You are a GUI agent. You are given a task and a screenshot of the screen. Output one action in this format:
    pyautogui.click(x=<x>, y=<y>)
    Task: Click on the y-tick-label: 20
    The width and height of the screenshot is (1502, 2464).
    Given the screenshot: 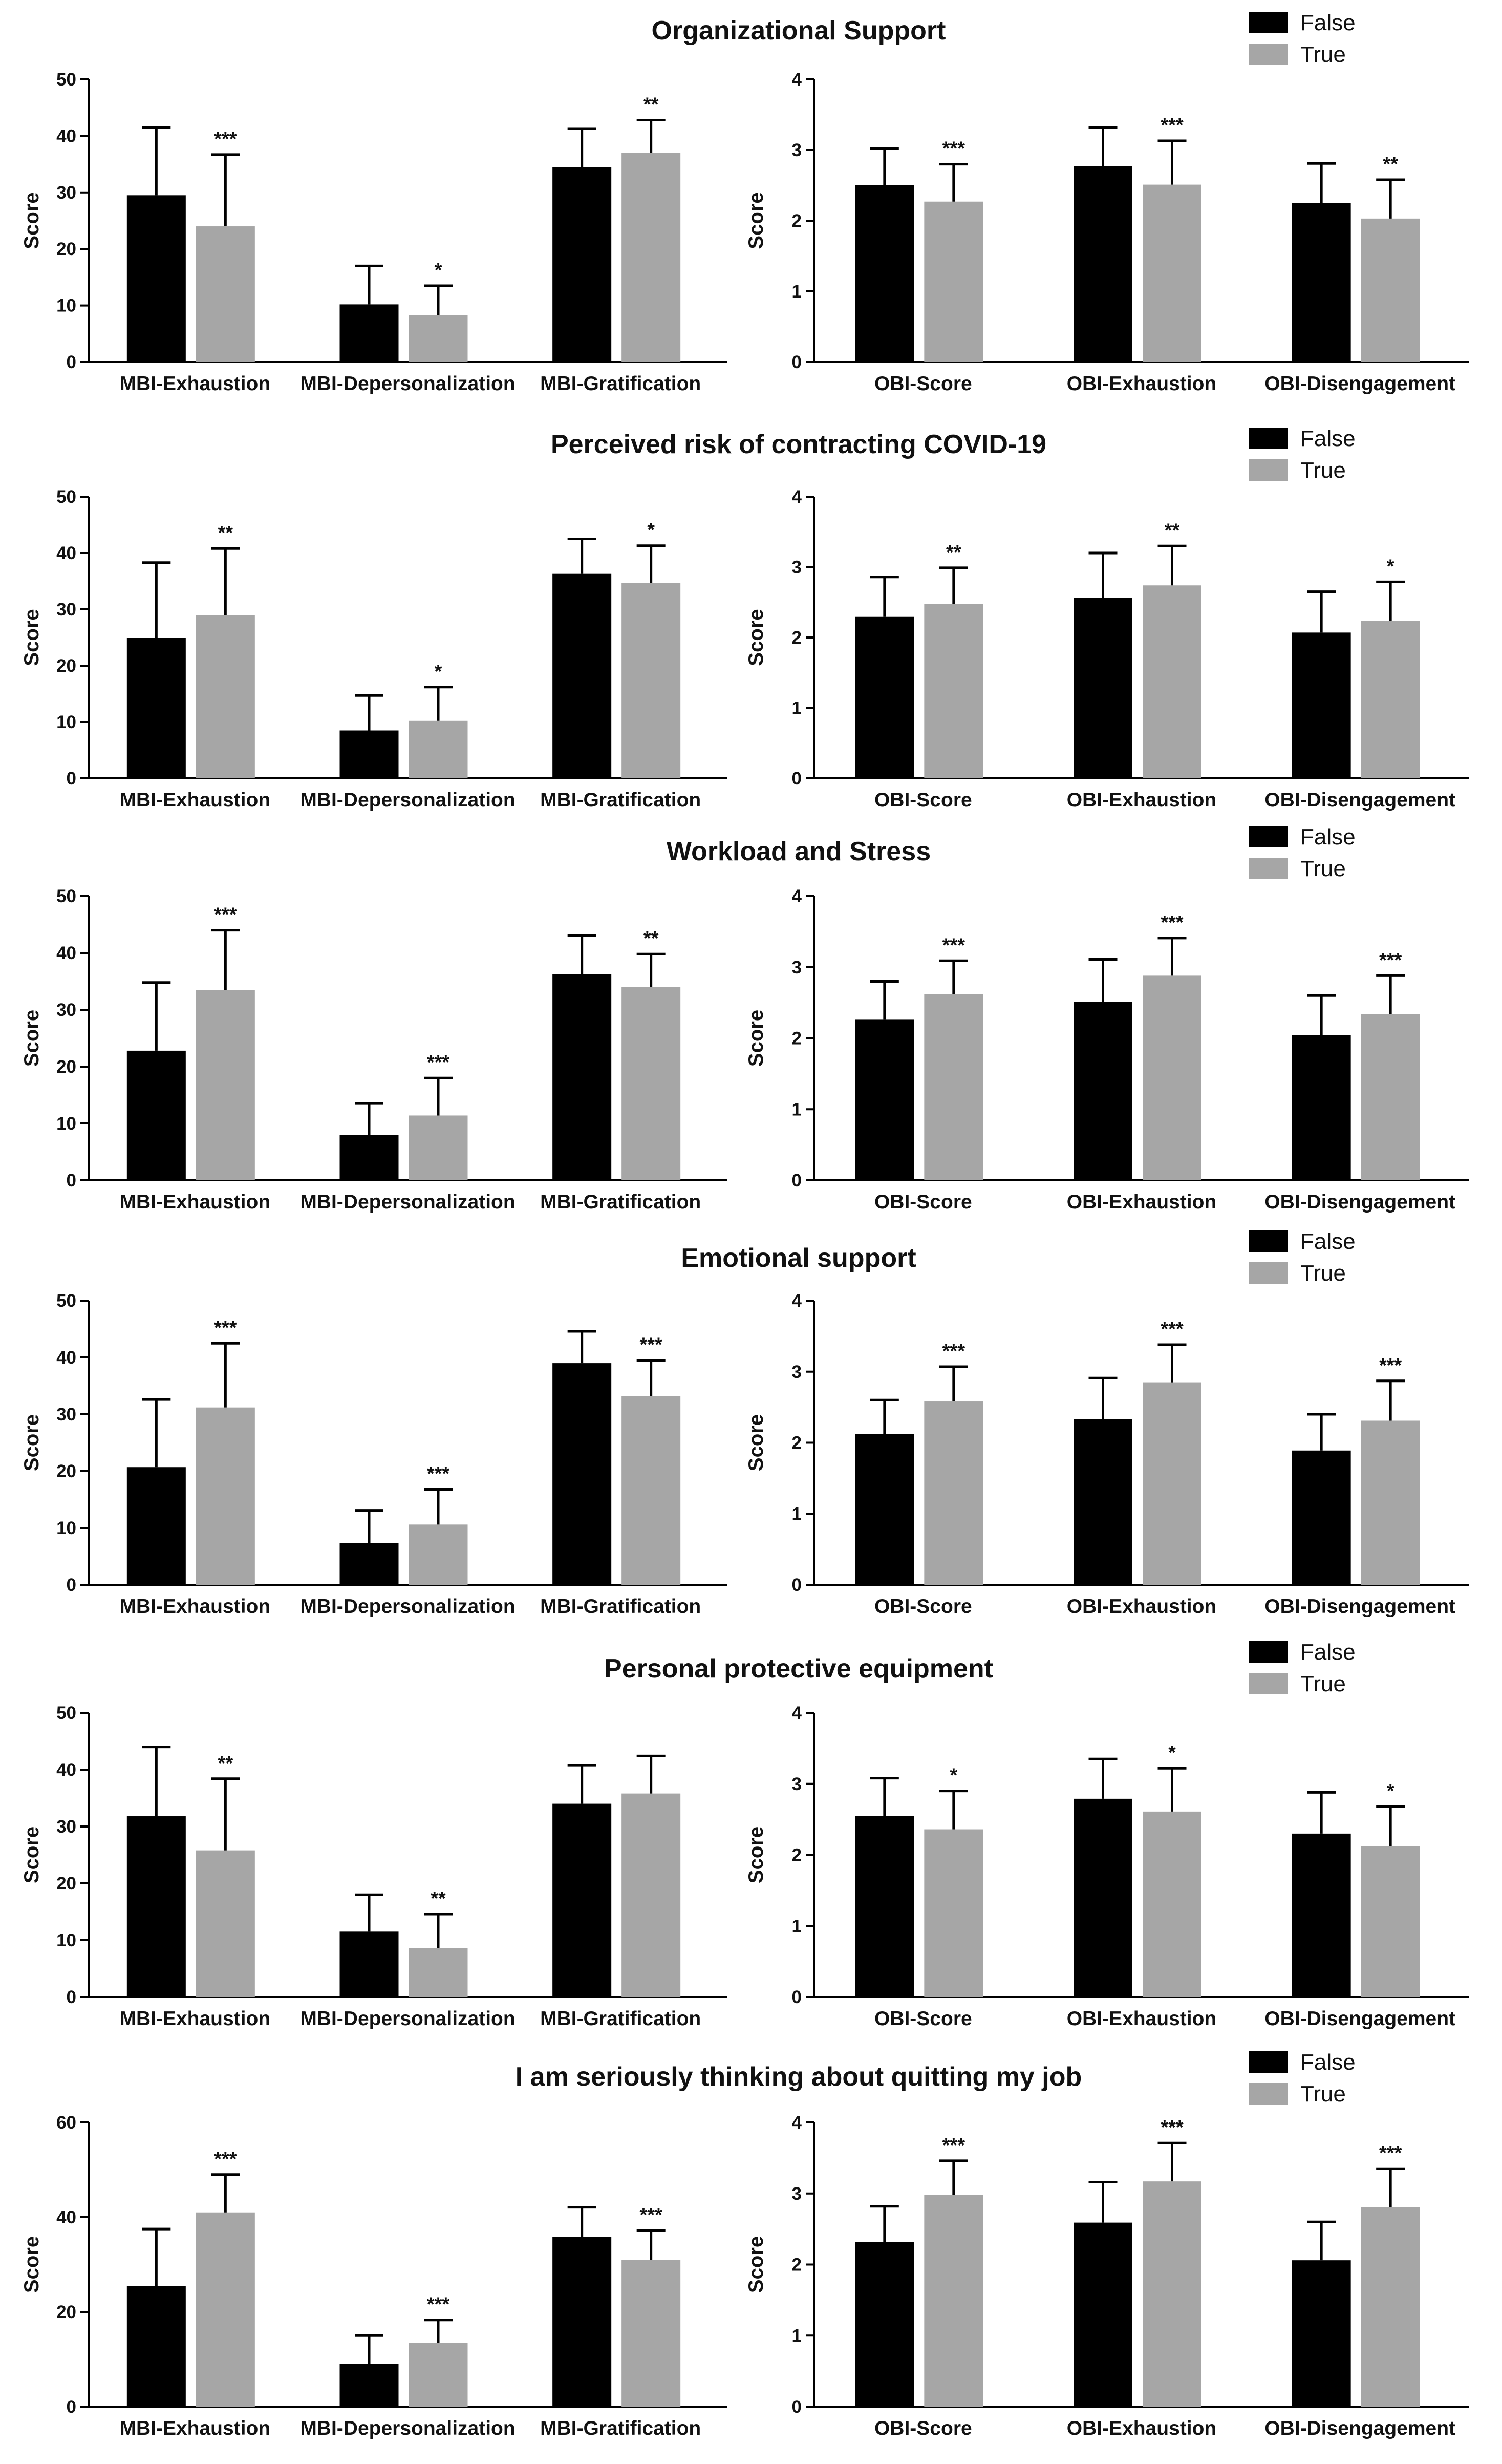 What is the action you would take?
    pyautogui.click(x=66, y=666)
    